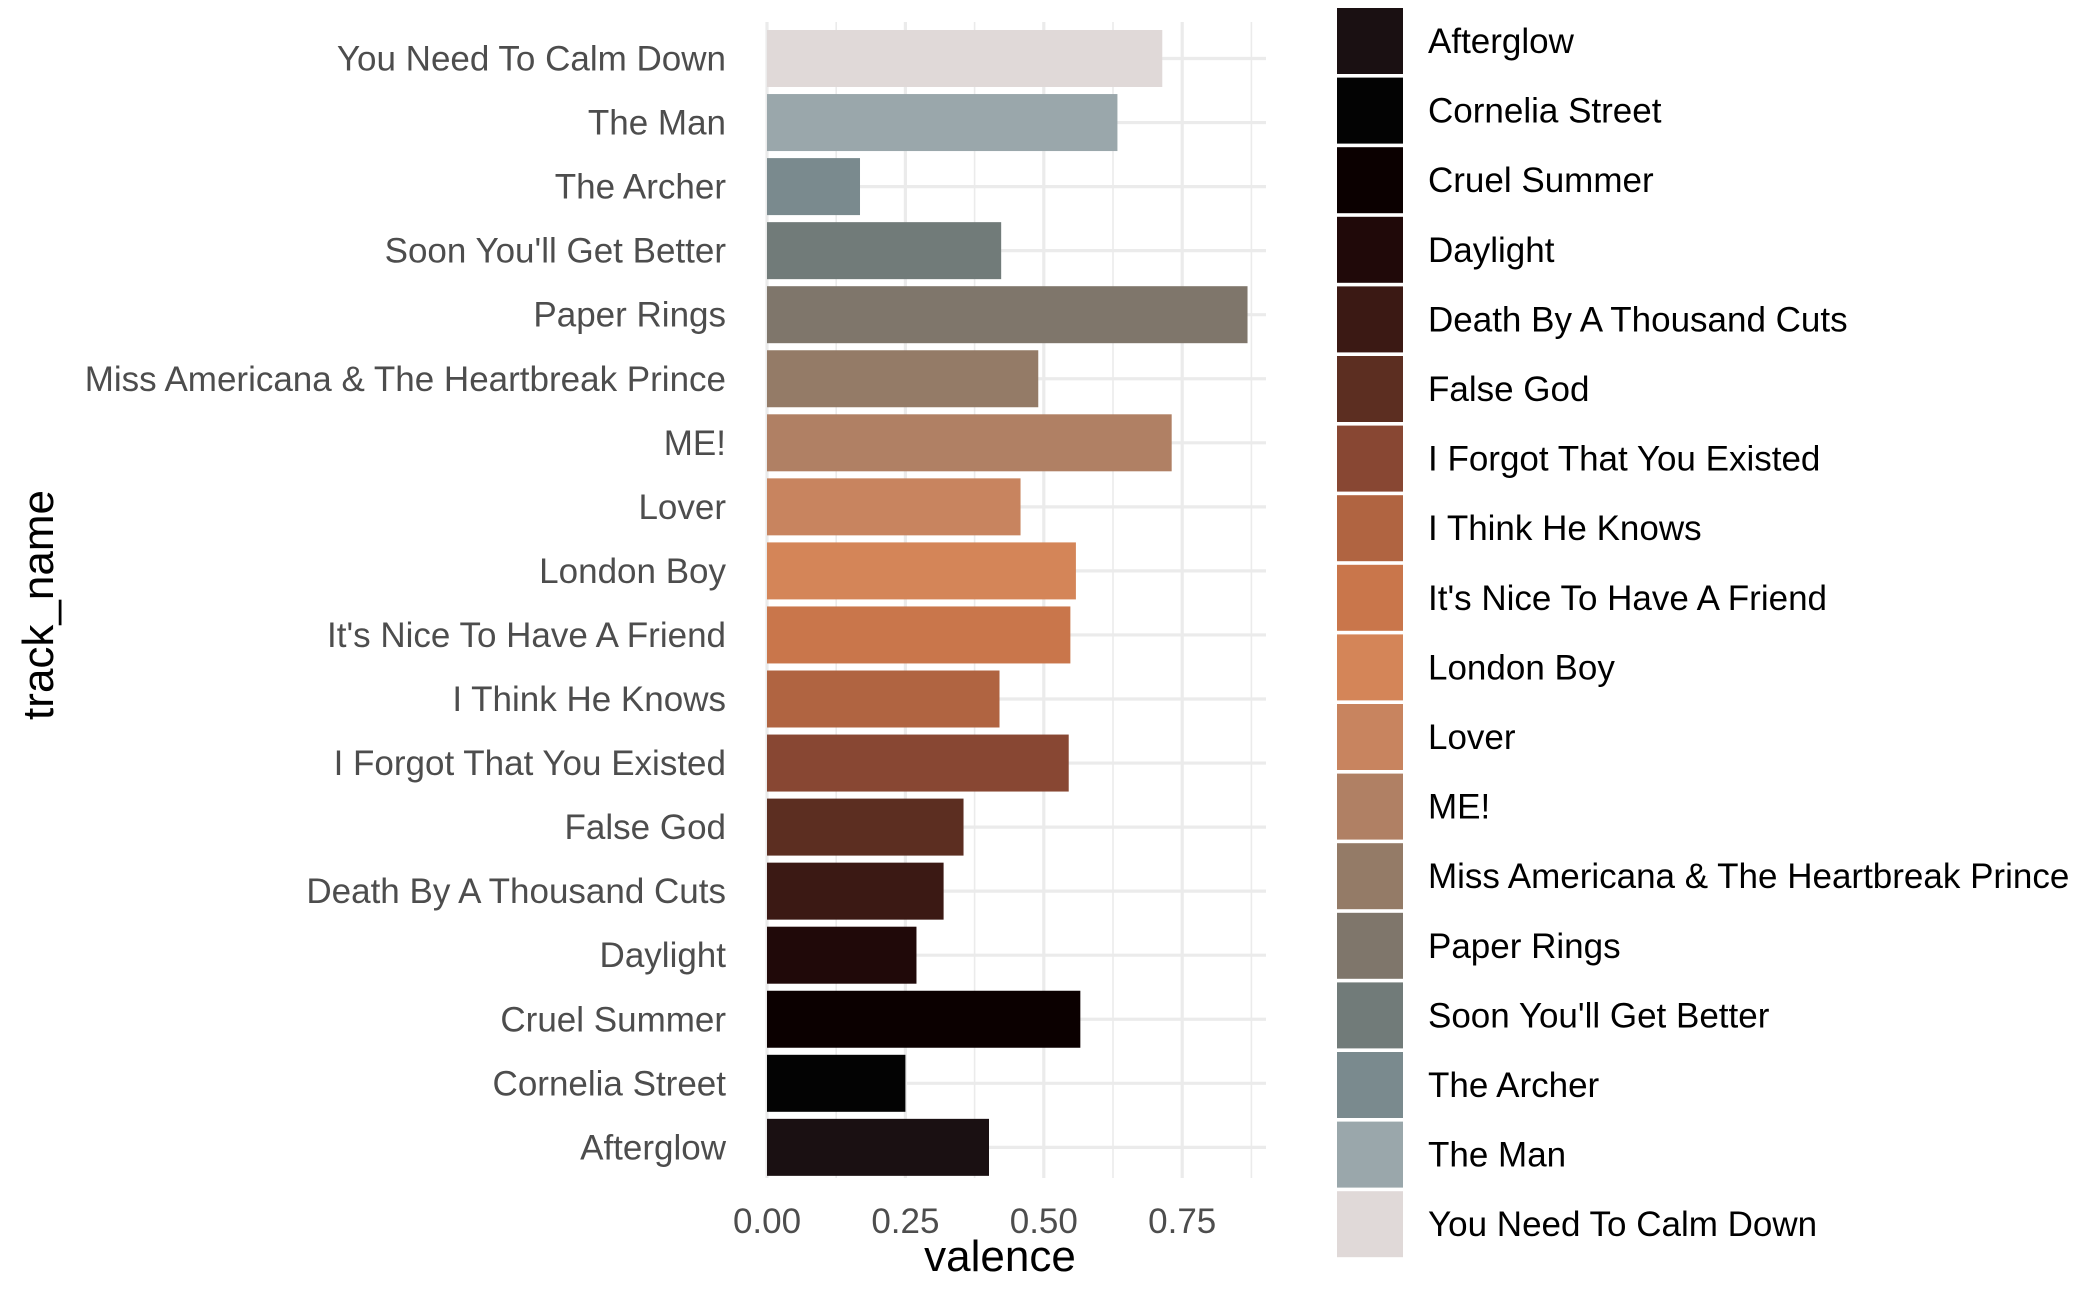 This screenshot has width=2100, height=1299. Describe the element at coordinates (516, 891) in the screenshot. I see `y-tick-label: Death By A Thousand Cuts` at that location.